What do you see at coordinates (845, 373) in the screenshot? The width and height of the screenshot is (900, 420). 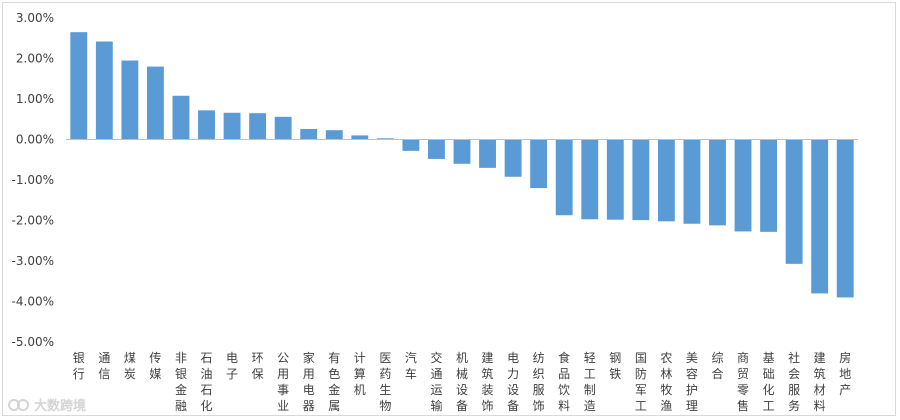 I see `x-category-label: 房地产` at bounding box center [845, 373].